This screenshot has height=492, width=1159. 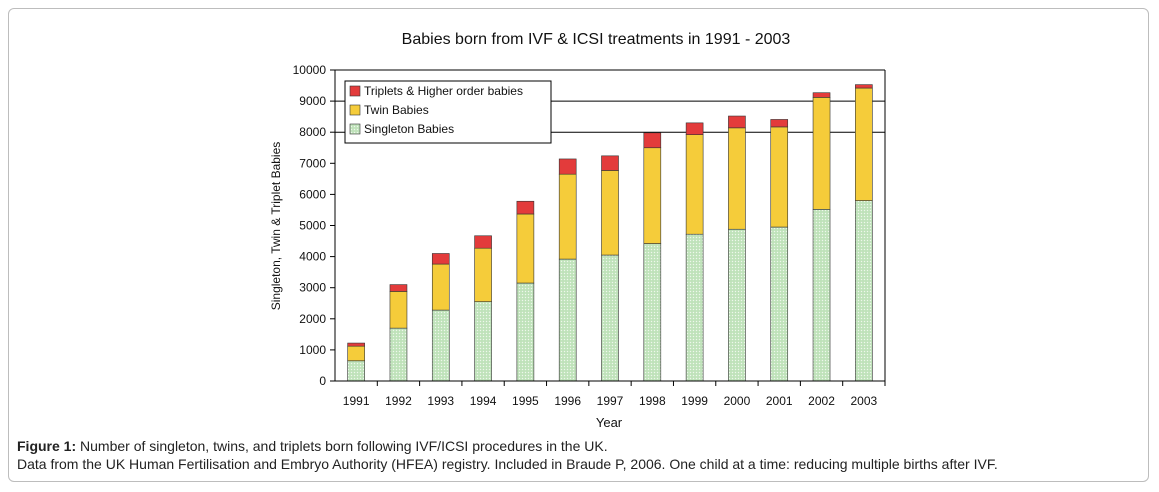 I want to click on x-tick-label: 2003, so click(x=863, y=401).